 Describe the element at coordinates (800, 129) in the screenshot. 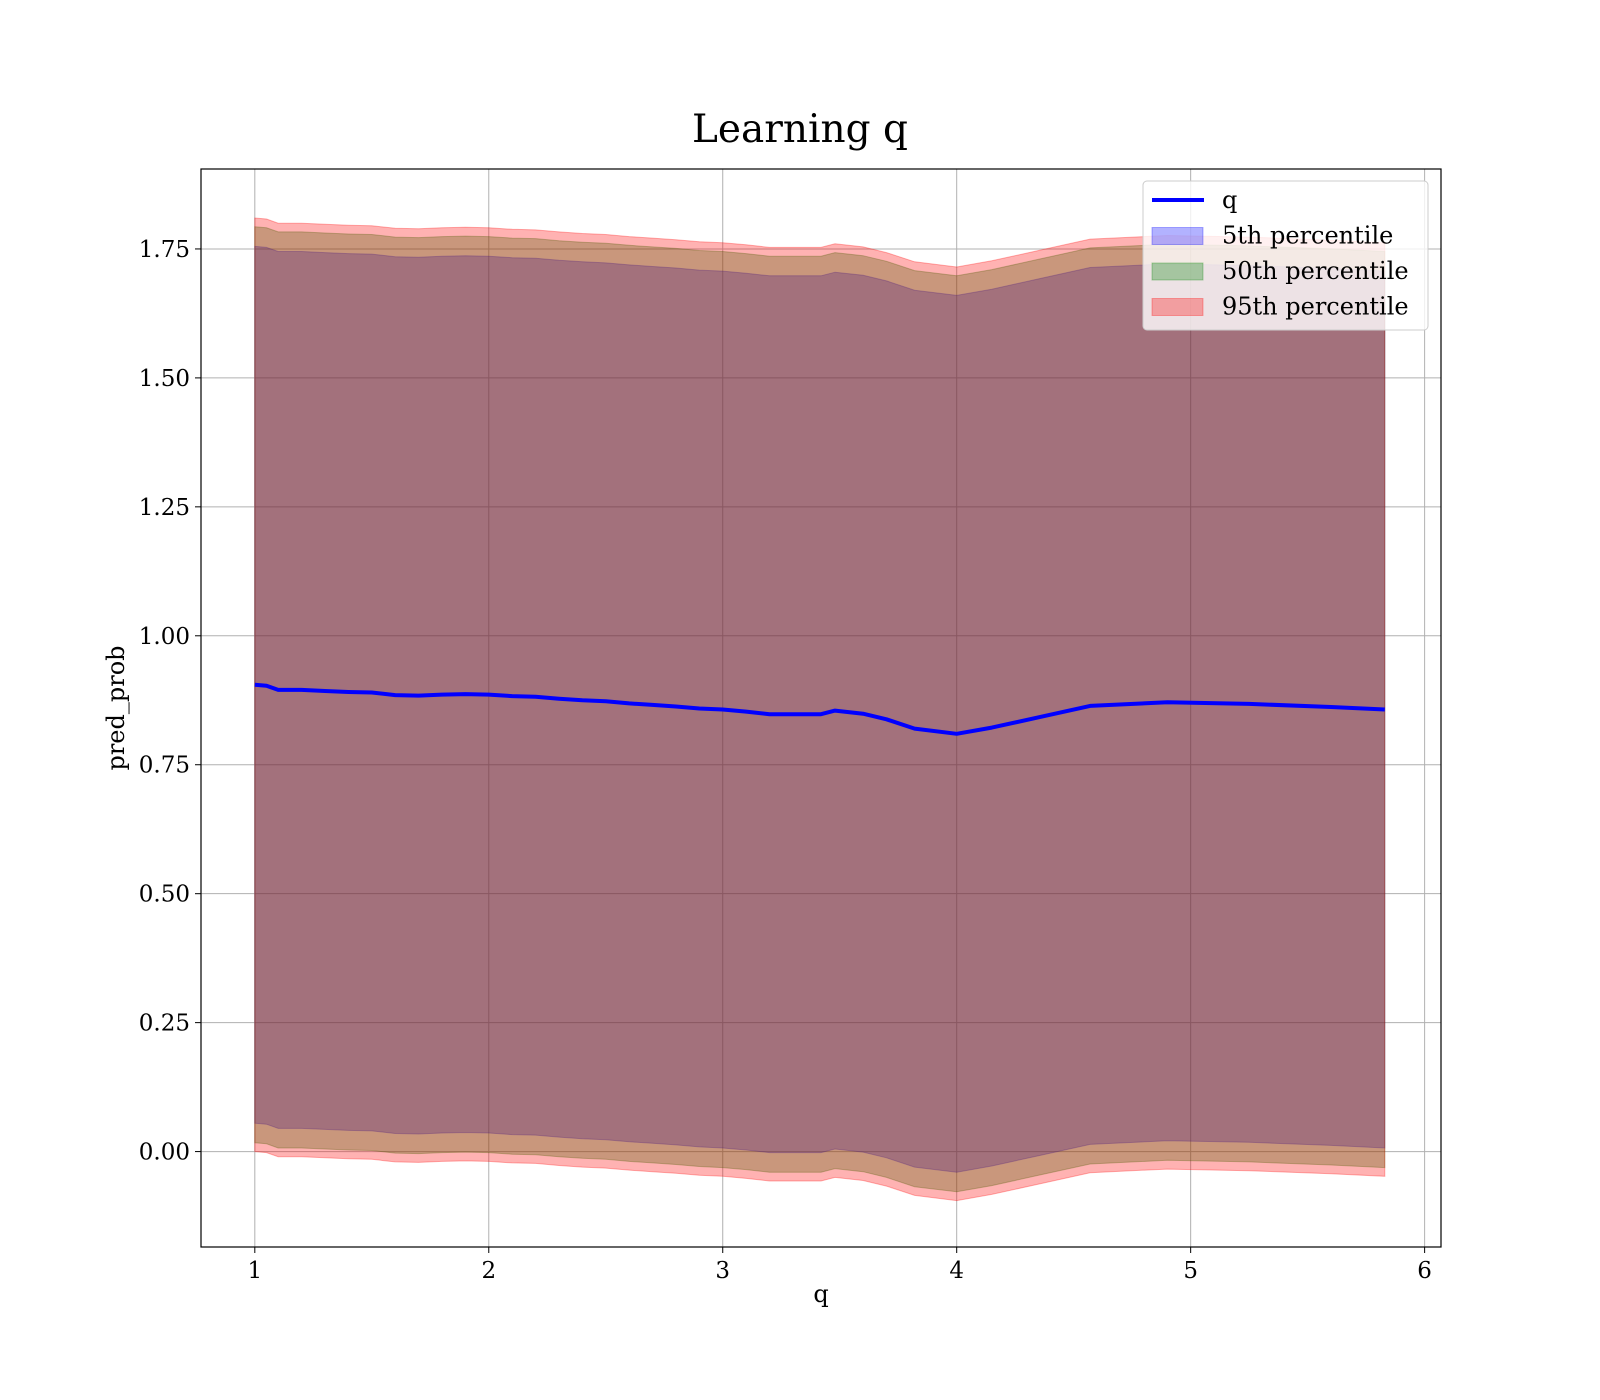

I see `chart-title: Learning q` at that location.